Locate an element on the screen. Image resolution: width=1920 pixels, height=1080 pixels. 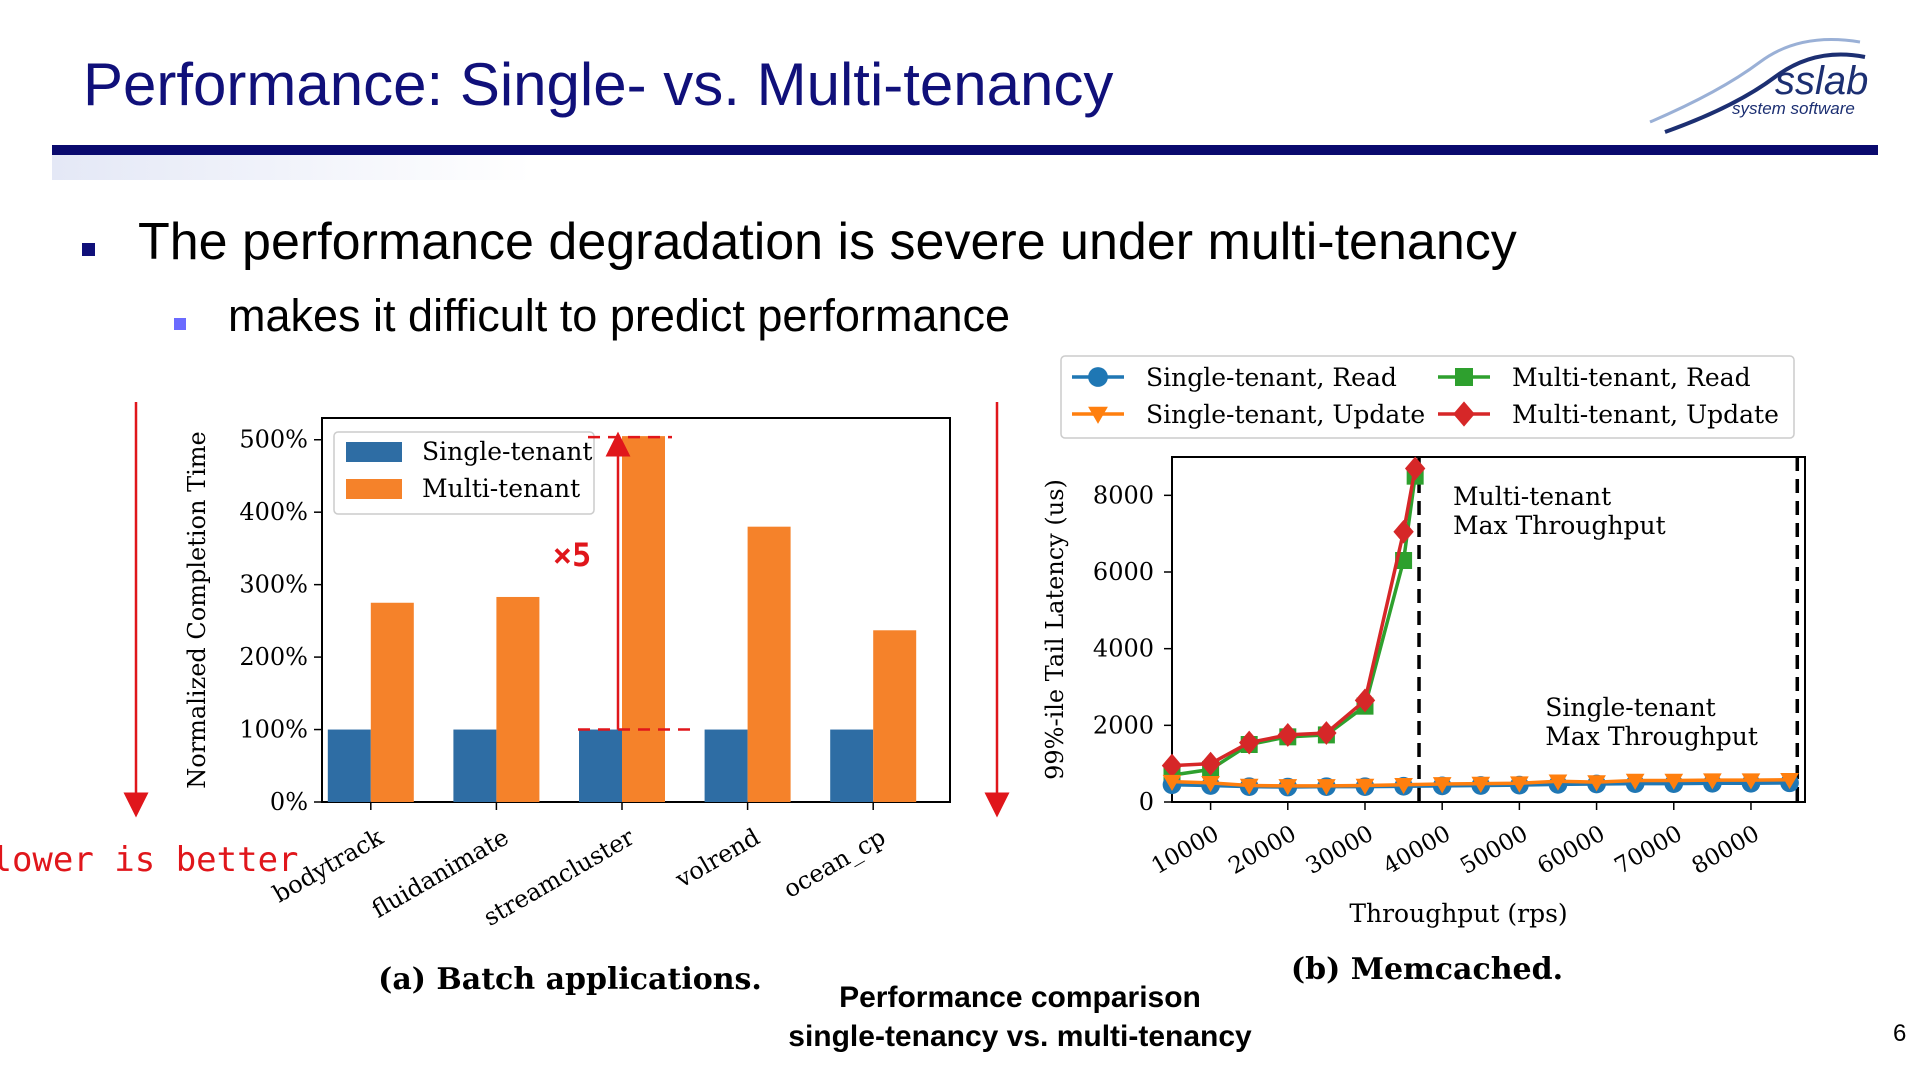
x-tick-label: volrend is located at coordinates (717, 858).